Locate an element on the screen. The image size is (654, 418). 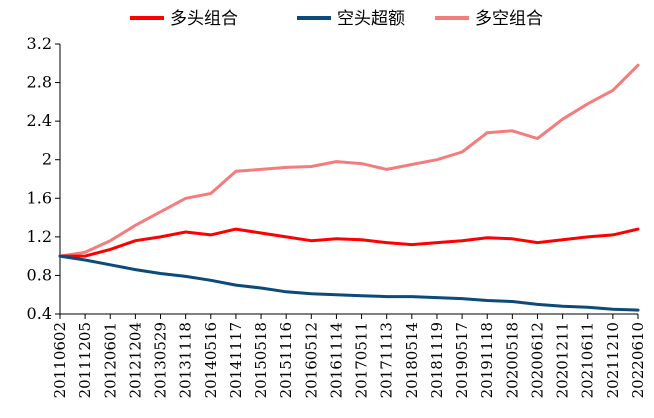
y-tick-label: 2.8 is located at coordinates (39, 82).